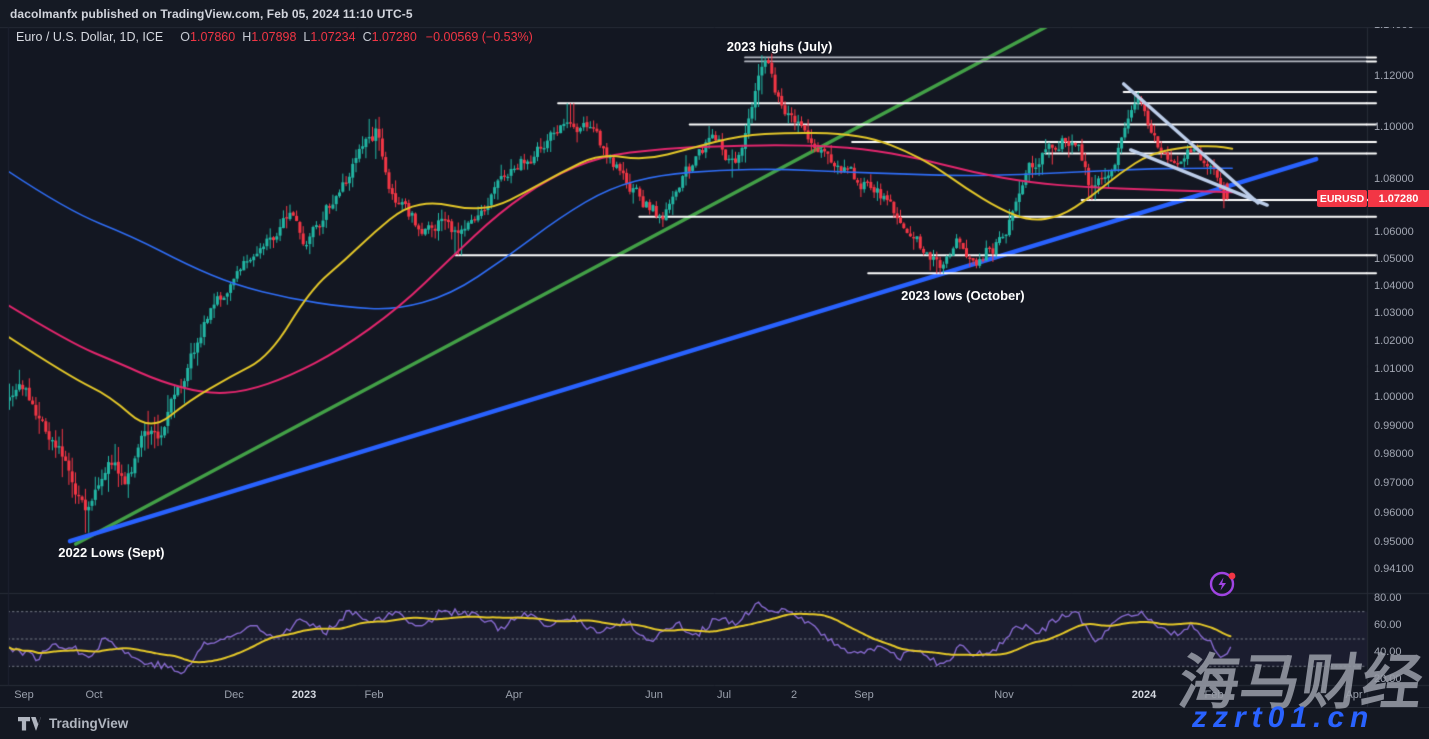  What do you see at coordinates (1394, 542) in the screenshot?
I see `price-axis-label: 0.95000` at bounding box center [1394, 542].